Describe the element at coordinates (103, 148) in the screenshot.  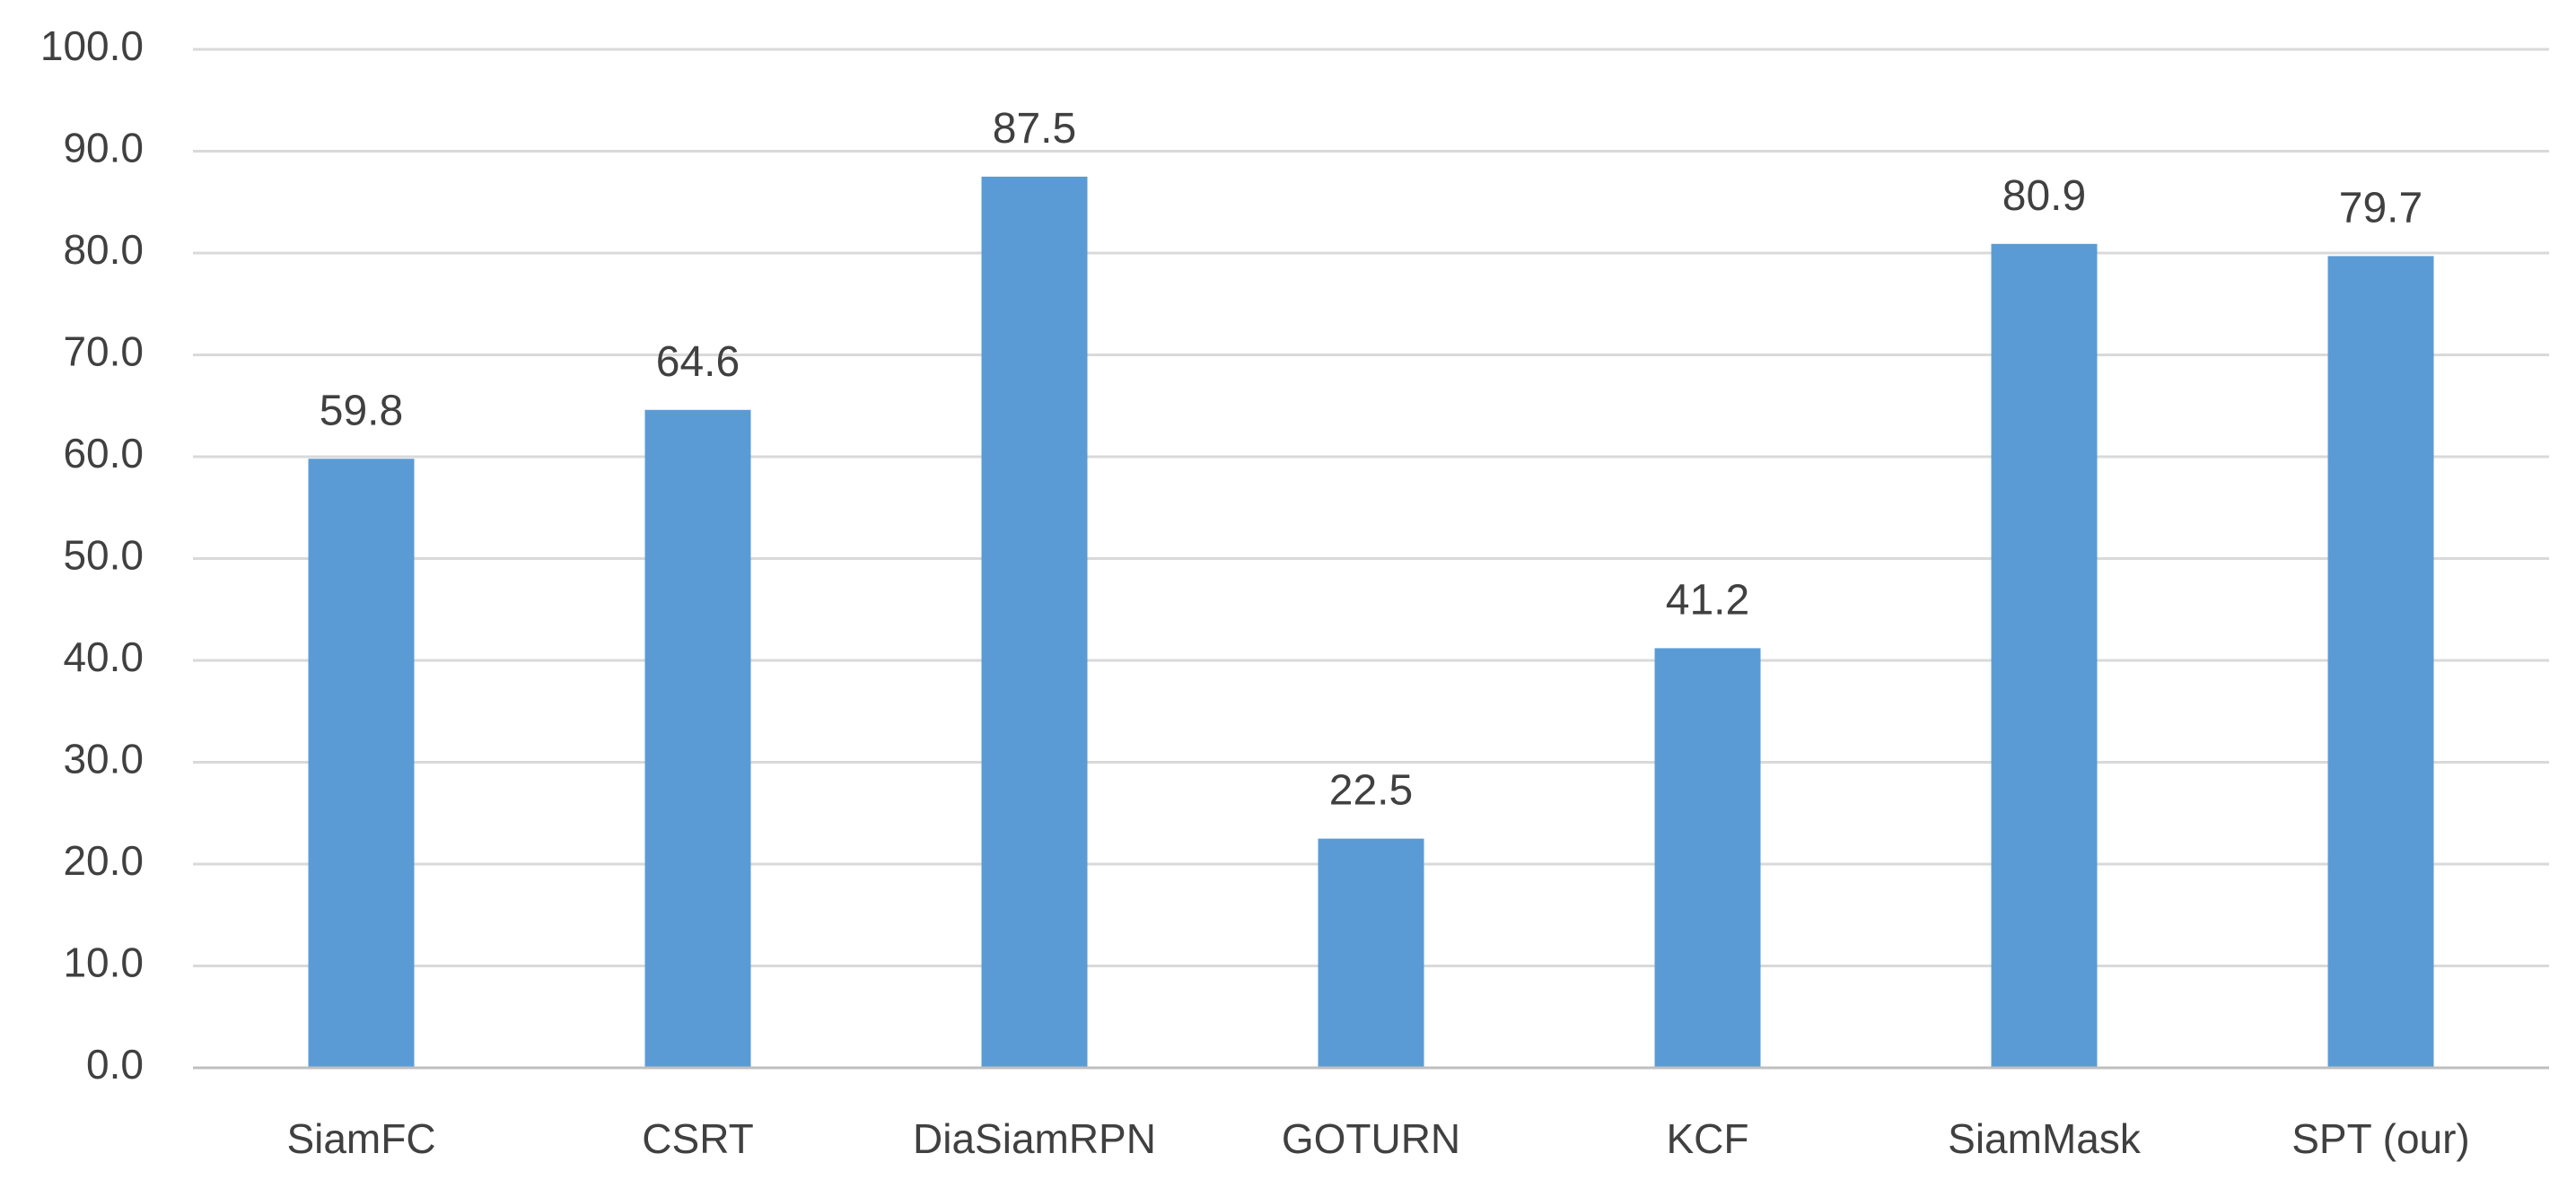
I see `y-tick-label: 90.0` at that location.